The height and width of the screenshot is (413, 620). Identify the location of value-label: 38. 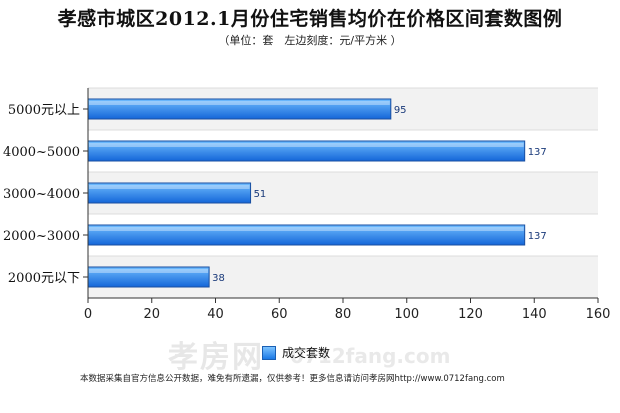
(218, 278).